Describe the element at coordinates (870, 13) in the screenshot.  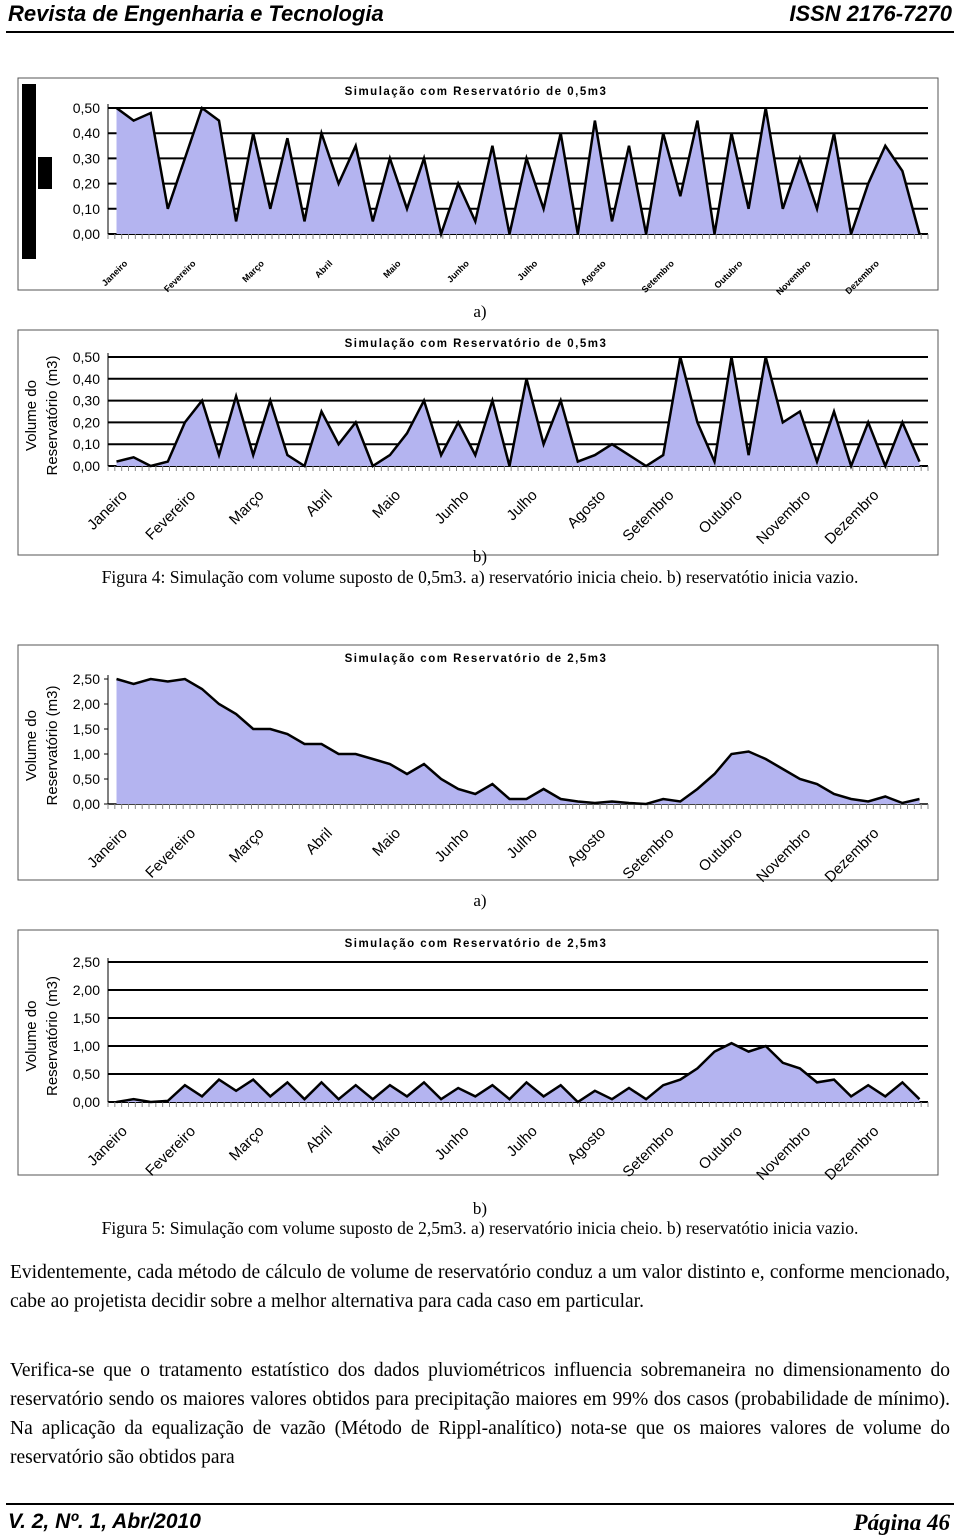
I see `issn: ISSN 2176-7270` at that location.